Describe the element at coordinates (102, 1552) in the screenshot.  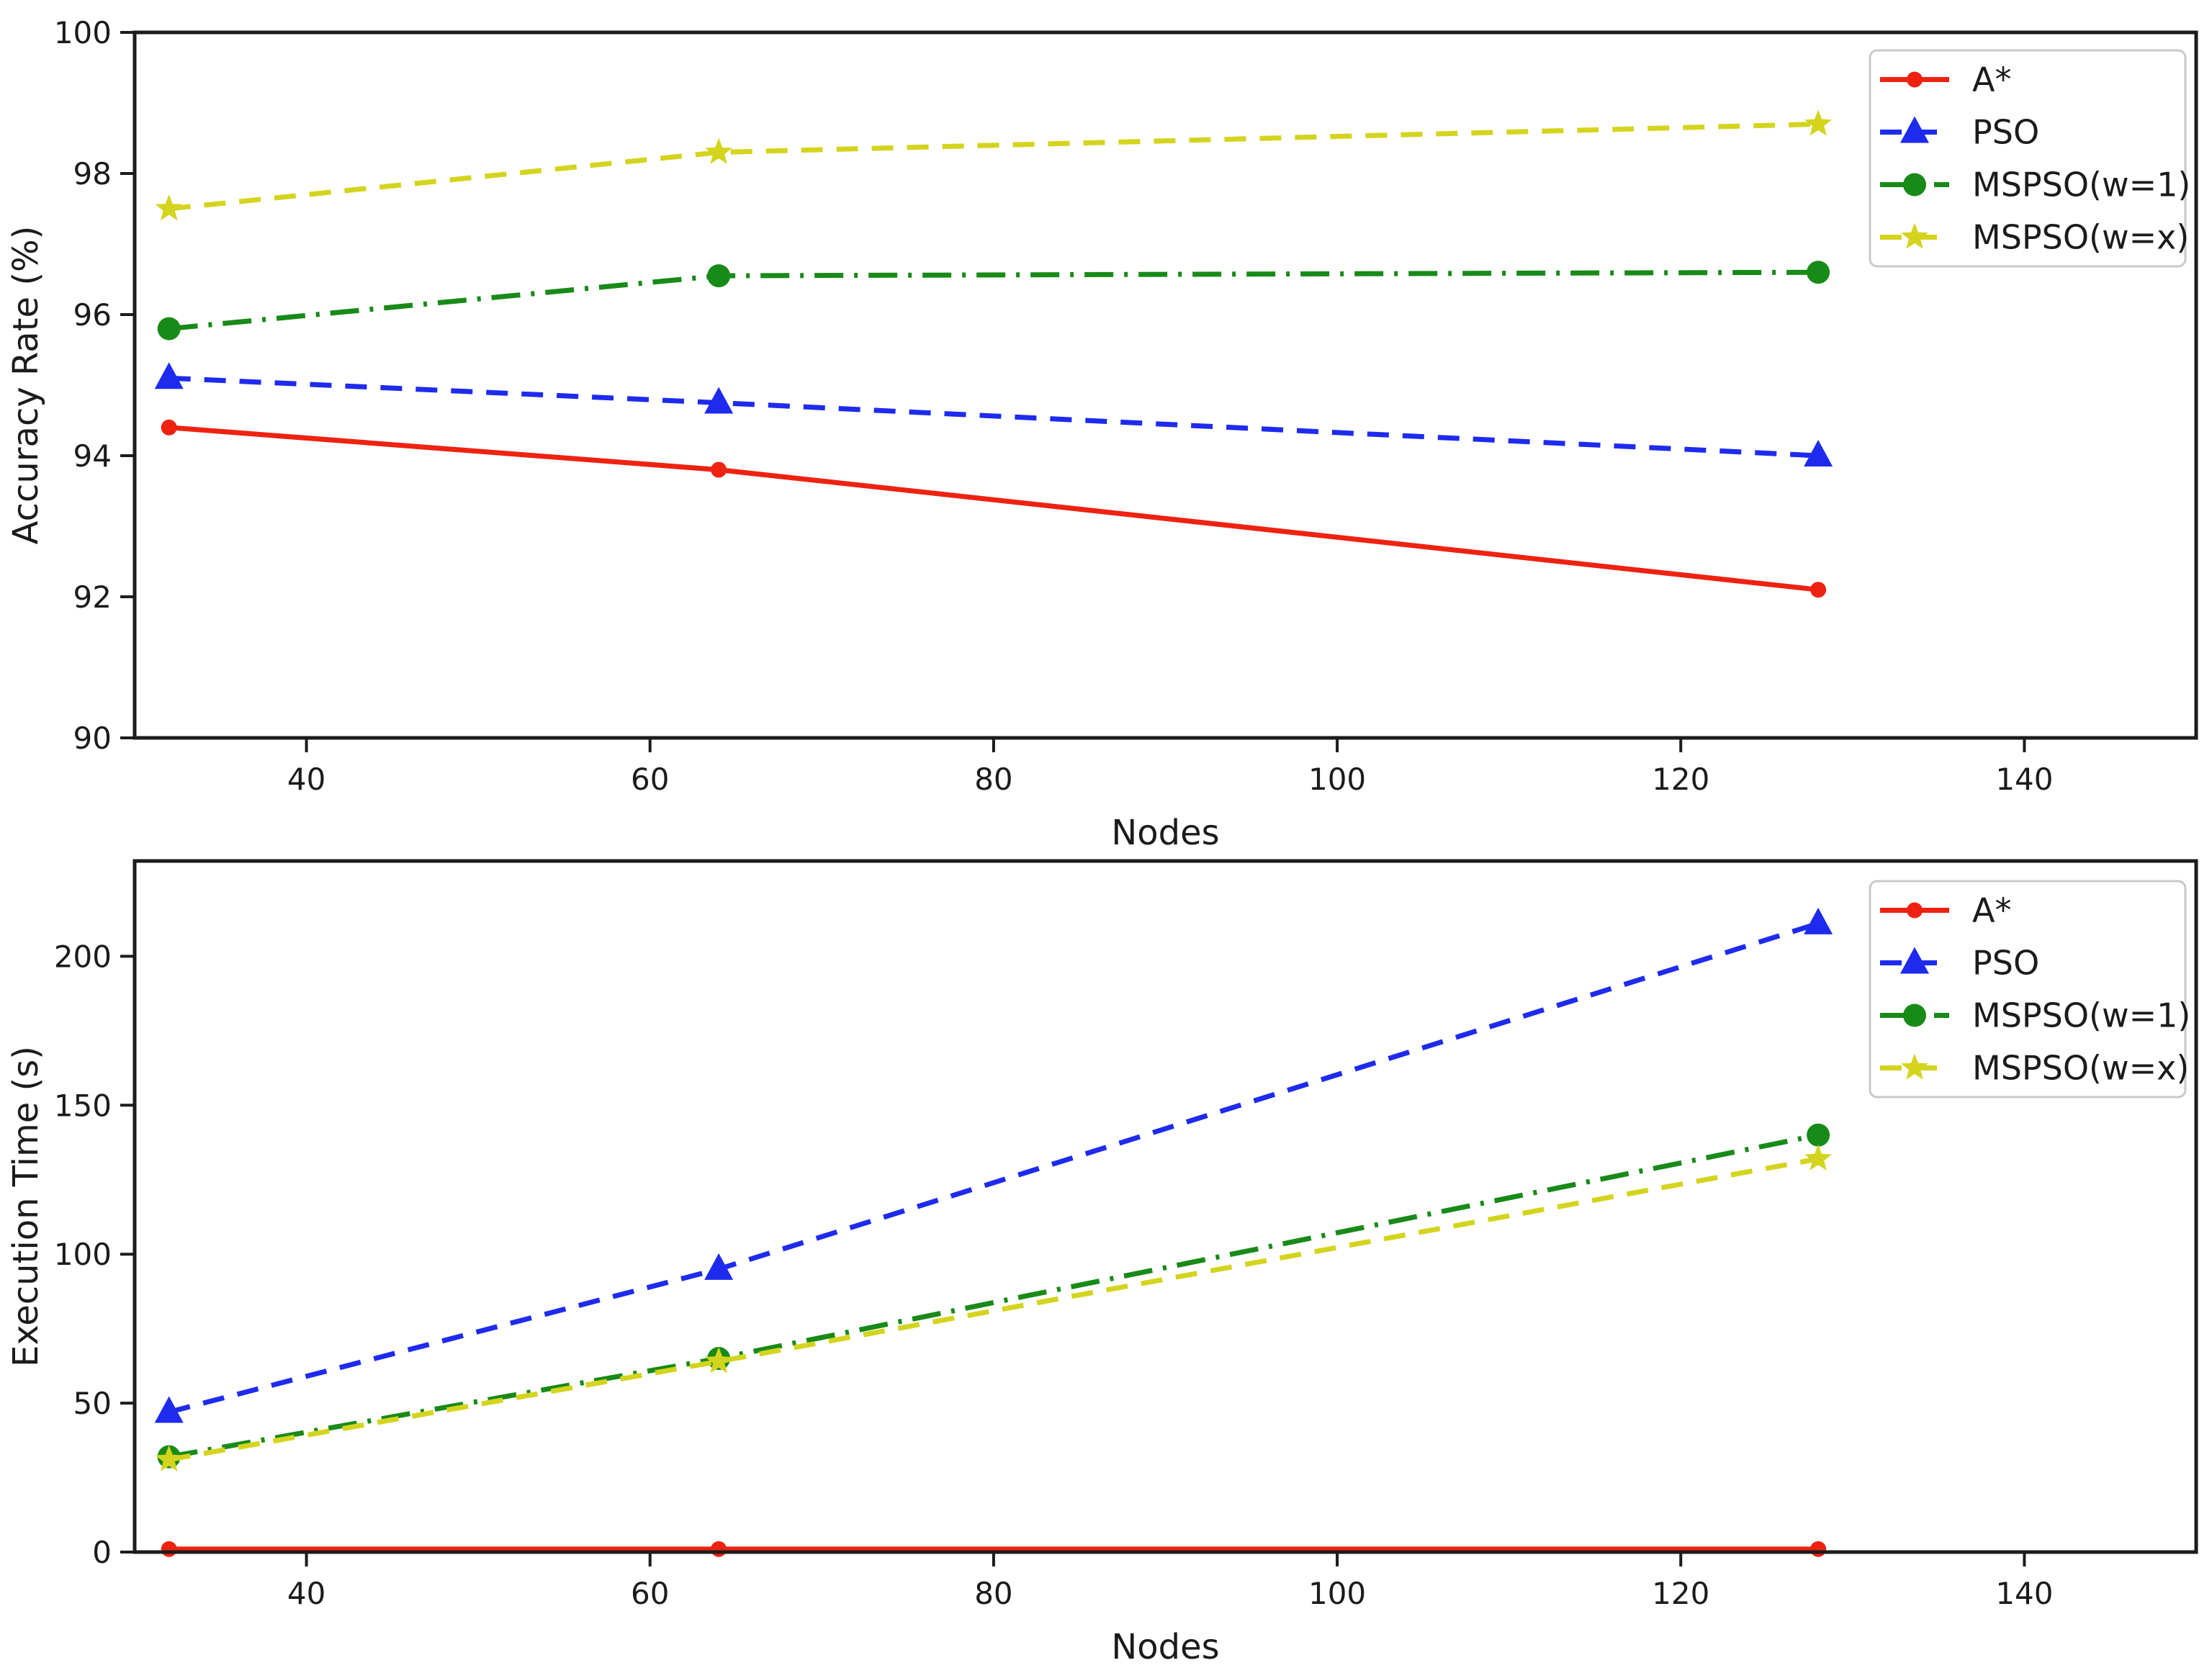
I see `y-tick-label: 0` at that location.